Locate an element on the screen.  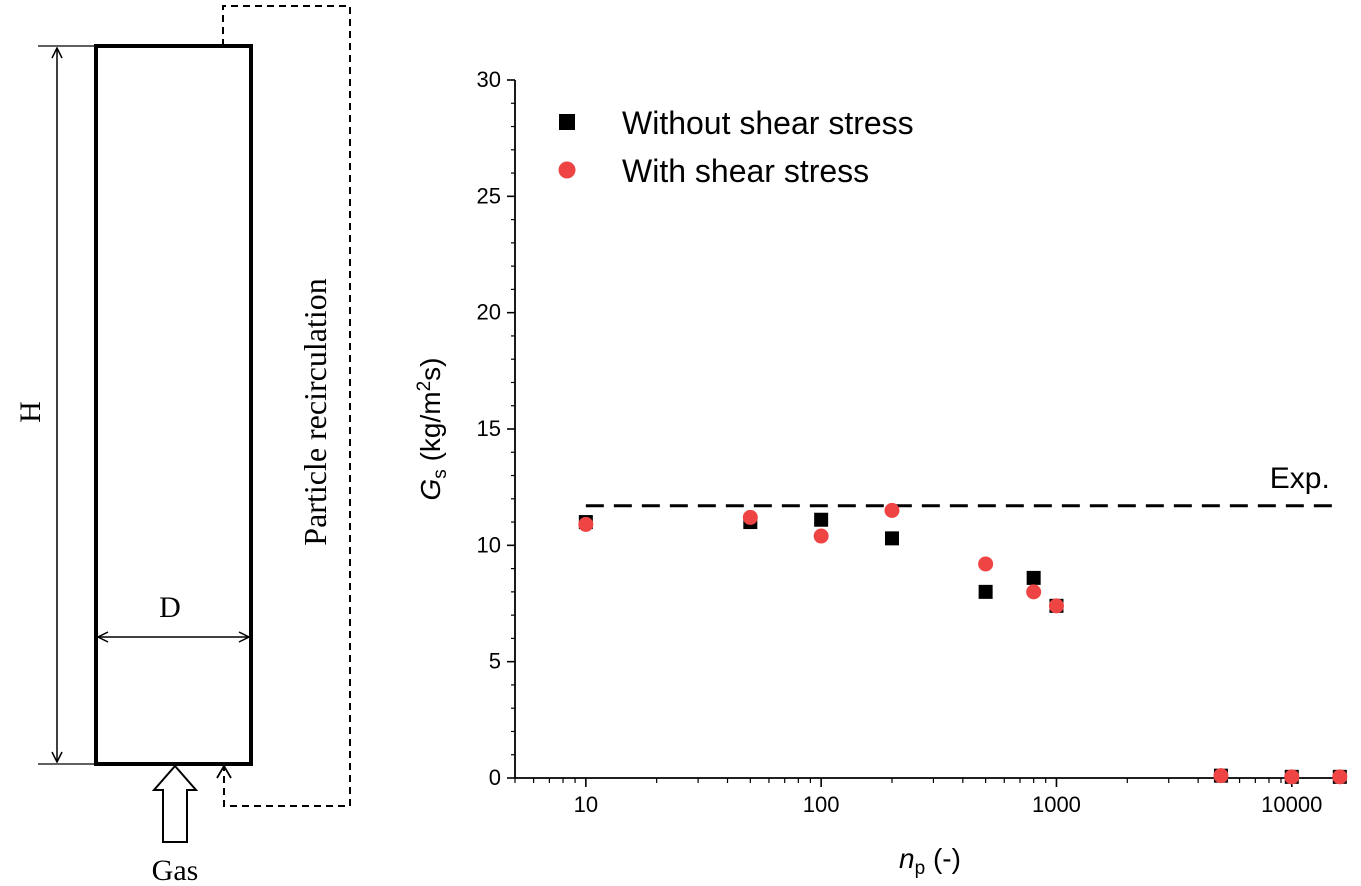
height-label: H is located at coordinates (30, 412).